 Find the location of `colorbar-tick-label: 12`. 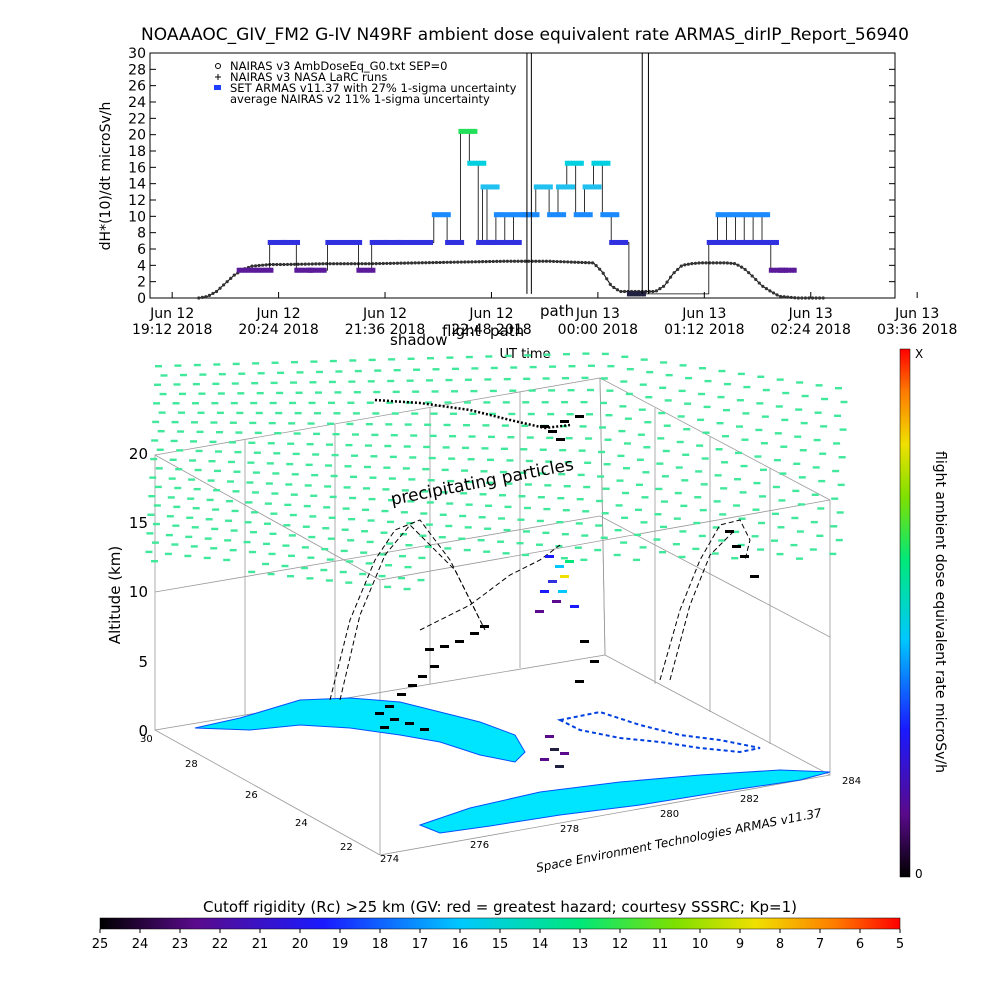

colorbar-tick-label: 12 is located at coordinates (620, 944).